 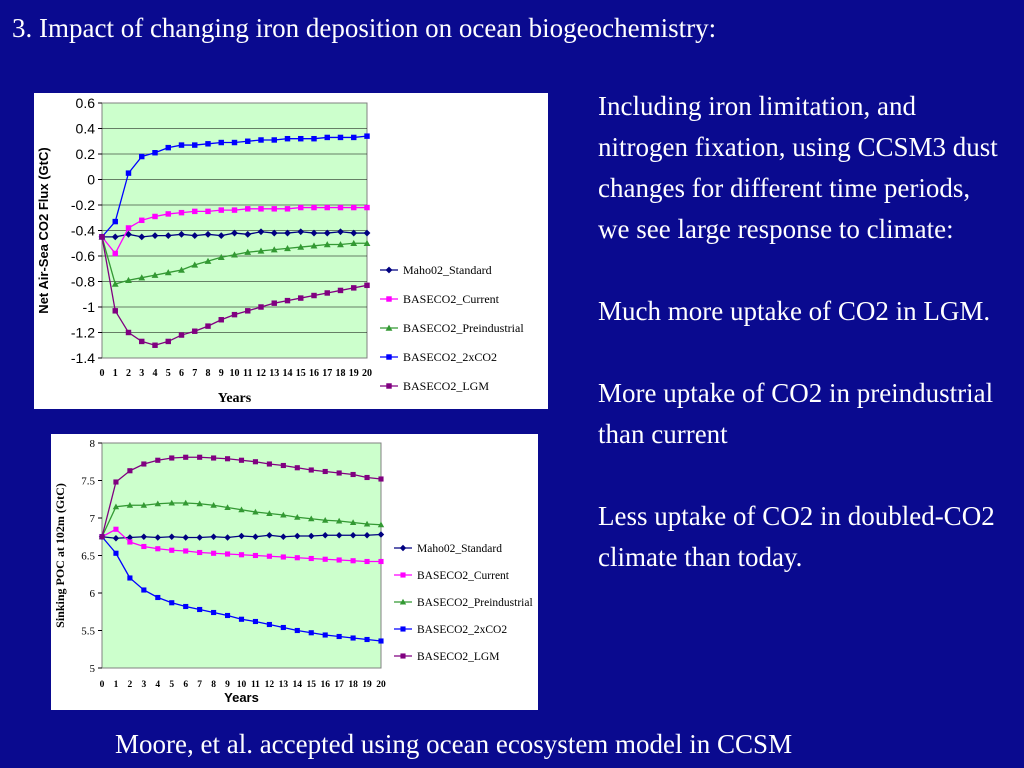 I want to click on co2-flux-y-tick-label: -0.4, so click(x=83, y=230).